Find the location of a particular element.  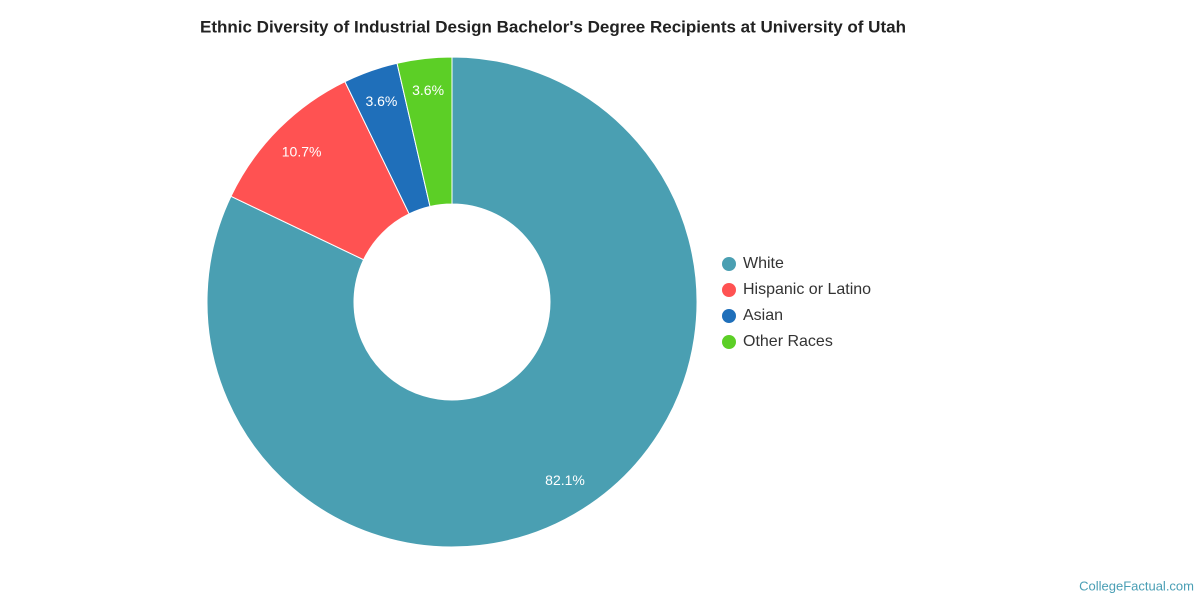

value-label: 10.7% is located at coordinates (302, 151).